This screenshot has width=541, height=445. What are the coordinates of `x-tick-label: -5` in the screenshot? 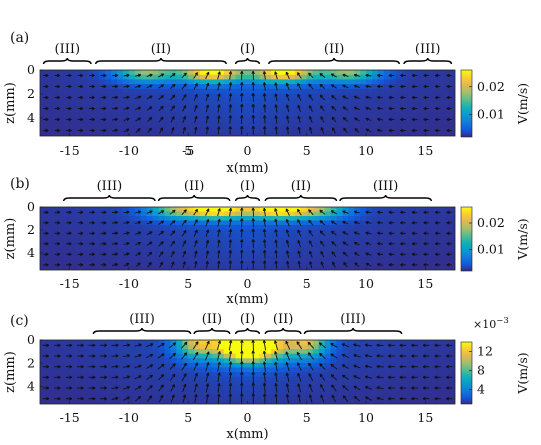 It's located at (188, 150).